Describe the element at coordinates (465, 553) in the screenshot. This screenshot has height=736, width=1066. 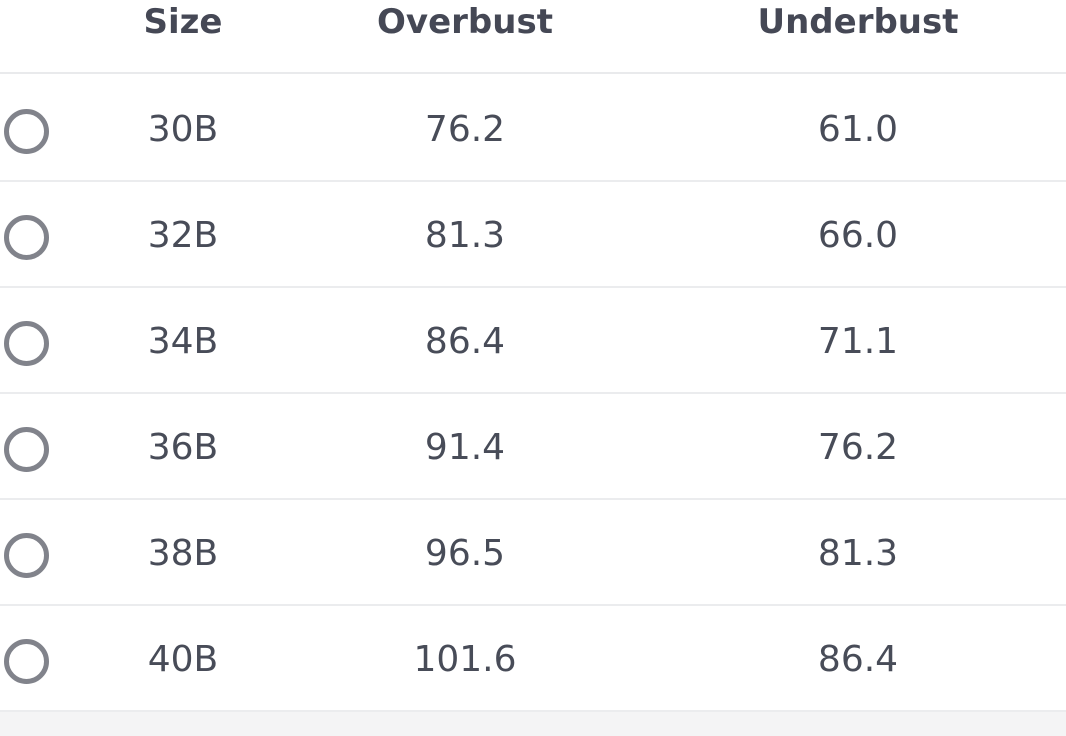
I see `overbust-cell: 96.5` at that location.